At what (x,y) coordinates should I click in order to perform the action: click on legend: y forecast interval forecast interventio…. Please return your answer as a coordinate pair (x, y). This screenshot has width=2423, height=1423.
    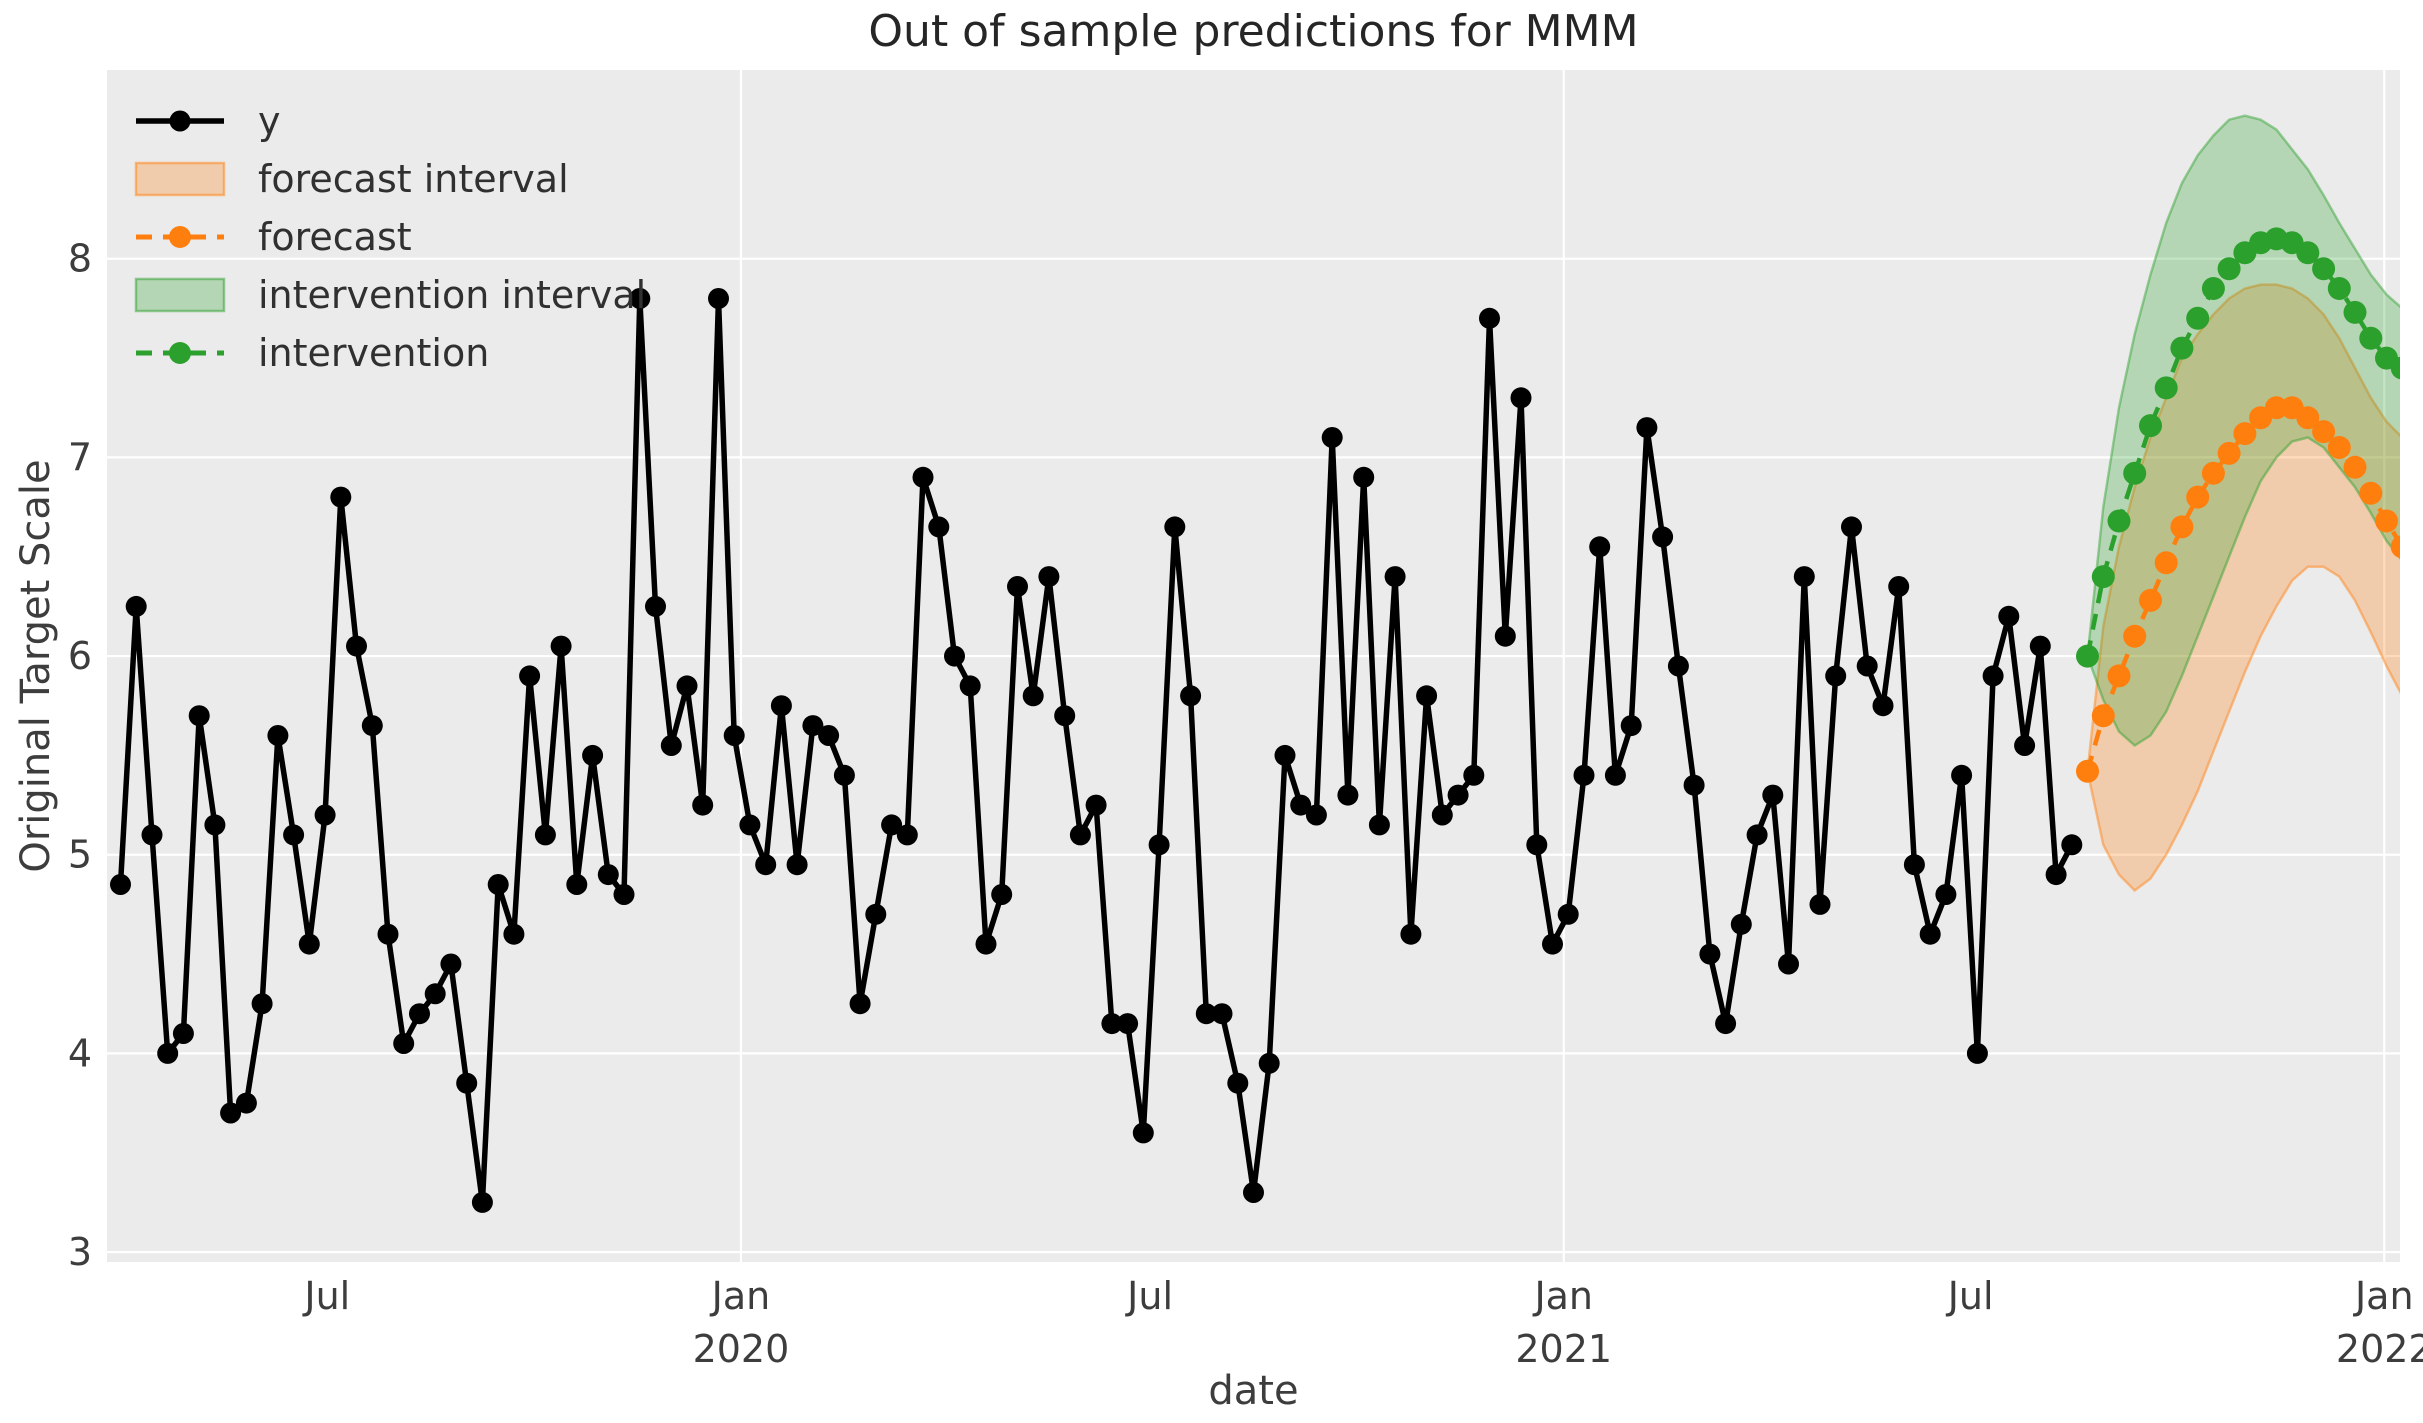
    Looking at the image, I should click on (389, 237).